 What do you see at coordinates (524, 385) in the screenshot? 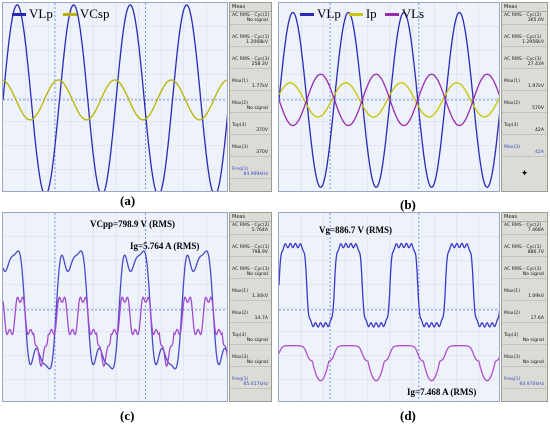
I see `meas-value: 84.970kHz` at bounding box center [524, 385].